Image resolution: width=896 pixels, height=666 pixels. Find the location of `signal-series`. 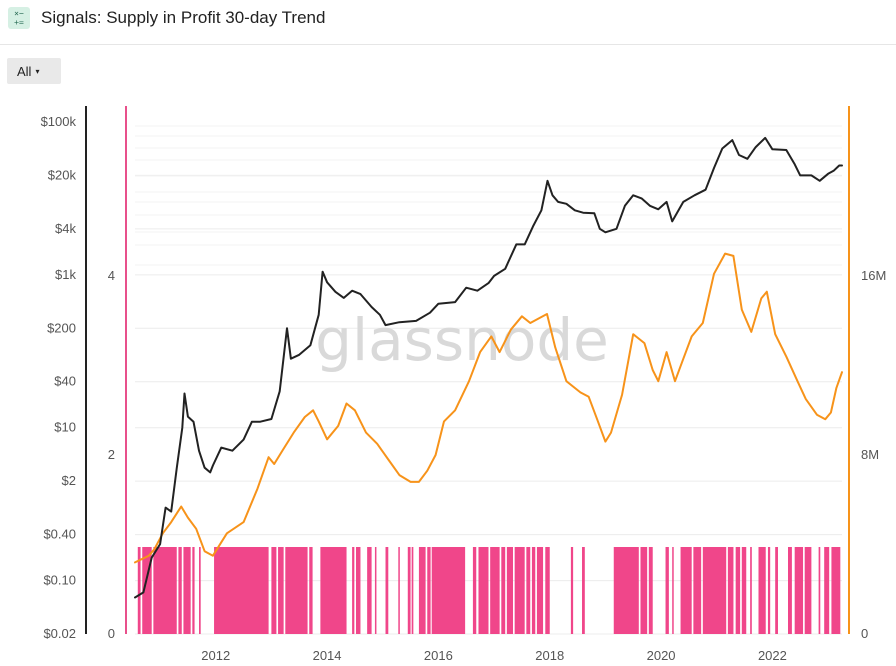

signal-series is located at coordinates (489, 590).